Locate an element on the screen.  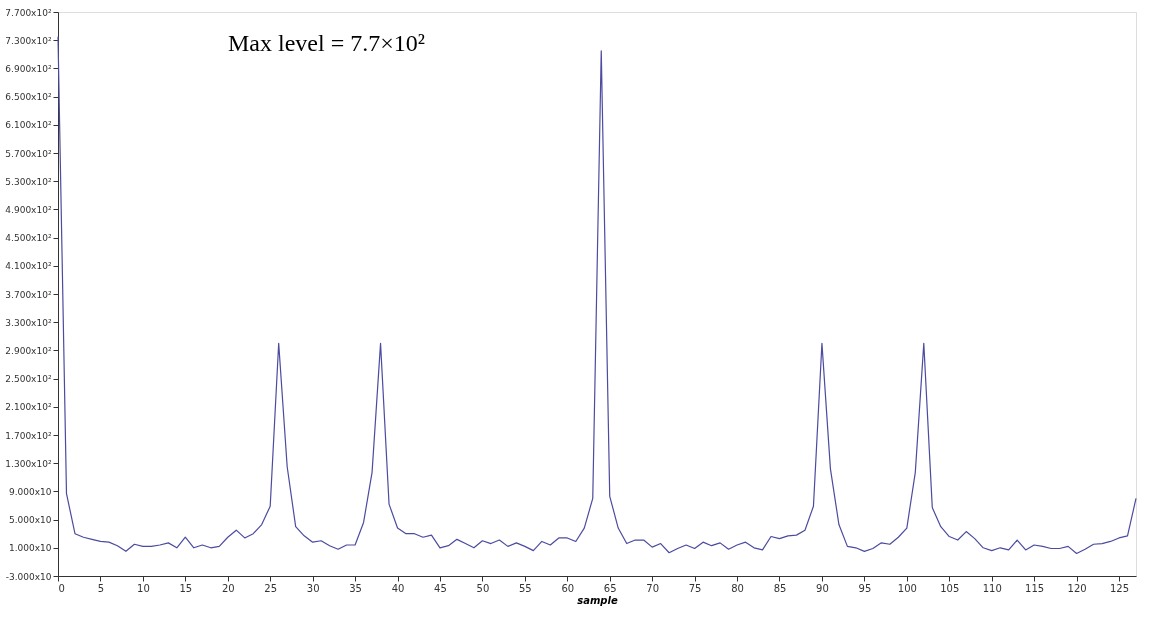
y-tick-label: 9.000x10 is located at coordinates (30, 491).